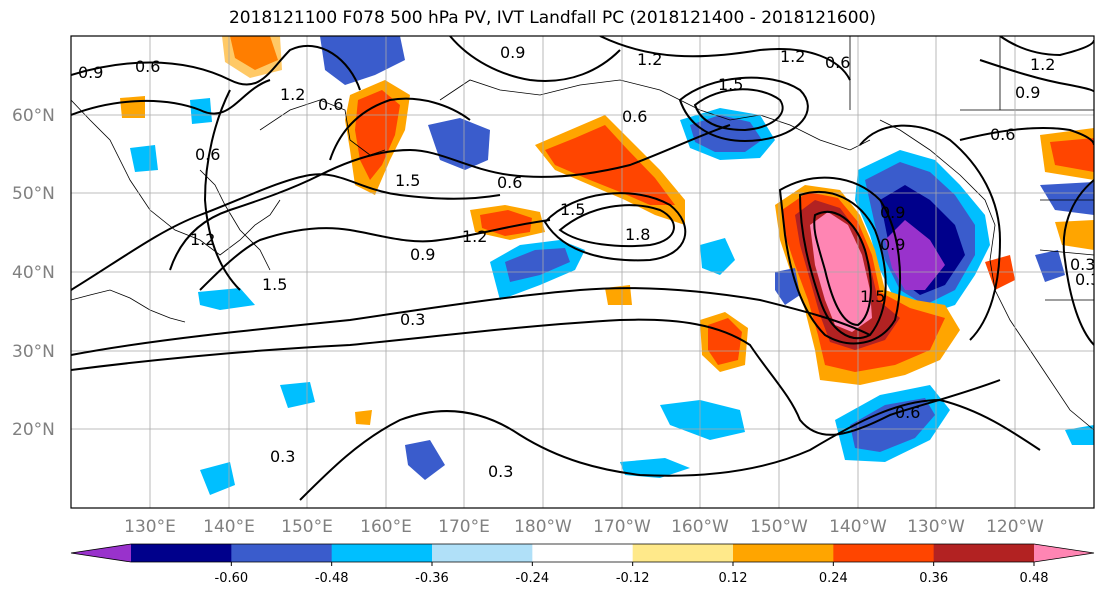 The height and width of the screenshot is (601, 1105). What do you see at coordinates (386, 527) in the screenshot?
I see `lon-label: 160°E` at bounding box center [386, 527].